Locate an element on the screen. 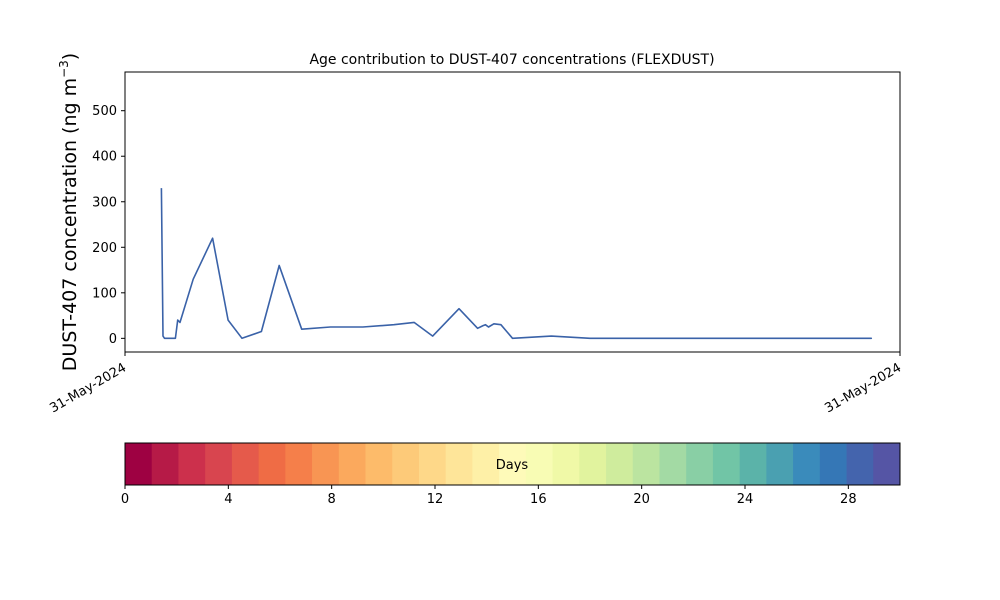 The height and width of the screenshot is (600, 1000). colorbar-tick-label: 4 is located at coordinates (228, 499).